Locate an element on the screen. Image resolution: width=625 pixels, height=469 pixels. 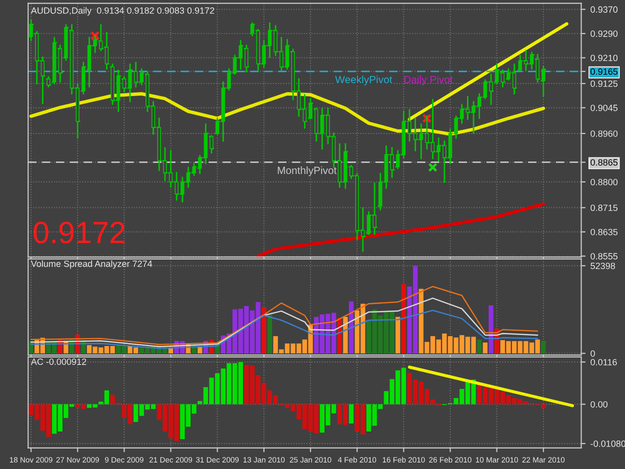
y-tick-label: 0.9210 is located at coordinates (604, 58).